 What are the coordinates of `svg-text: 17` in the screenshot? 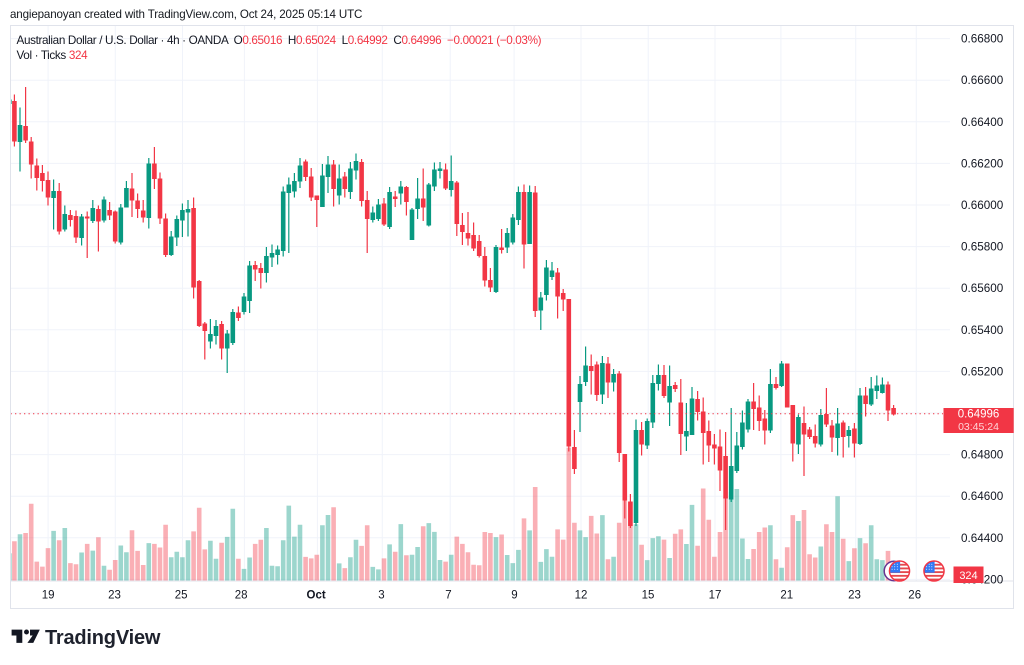 It's located at (715, 596).